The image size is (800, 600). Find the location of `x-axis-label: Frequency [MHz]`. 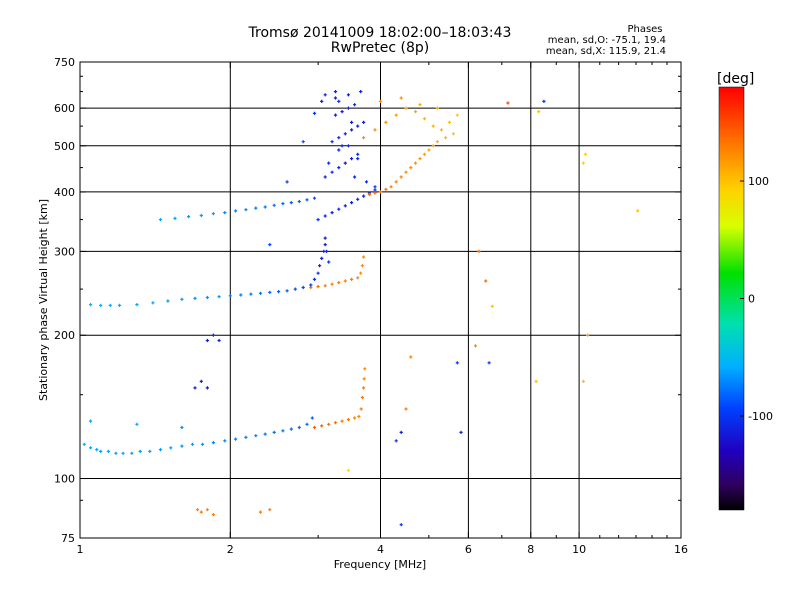

x-axis-label: Frequency [MHz] is located at coordinates (380, 564).